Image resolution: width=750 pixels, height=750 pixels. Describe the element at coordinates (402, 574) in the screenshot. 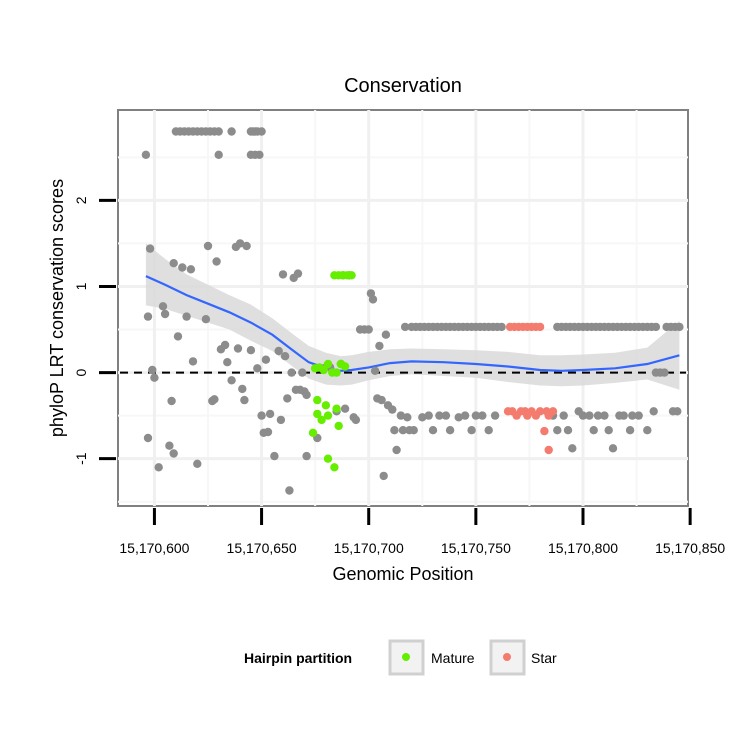

I see `x-axis-title: Genomic Position` at that location.